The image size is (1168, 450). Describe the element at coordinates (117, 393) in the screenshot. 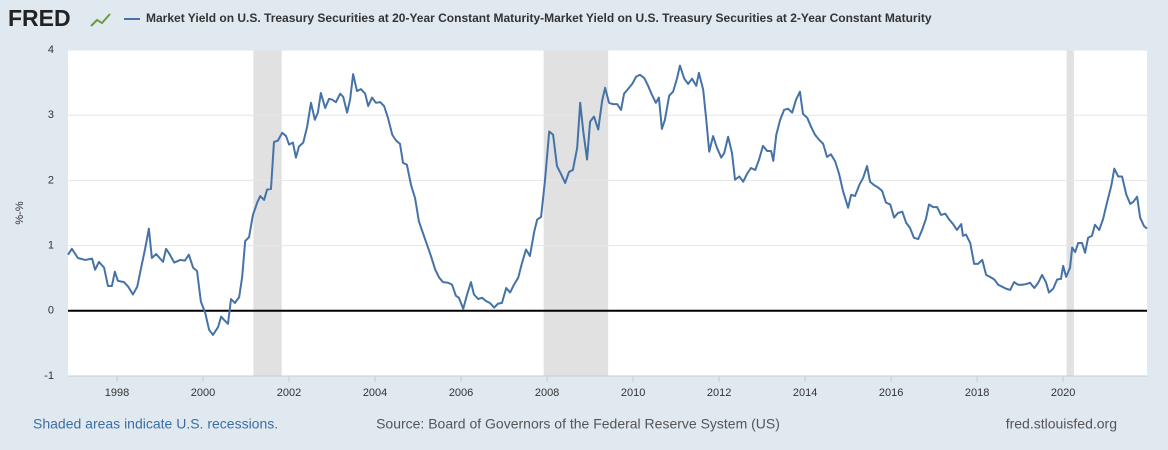

I see `x-tick-label: 1998` at that location.